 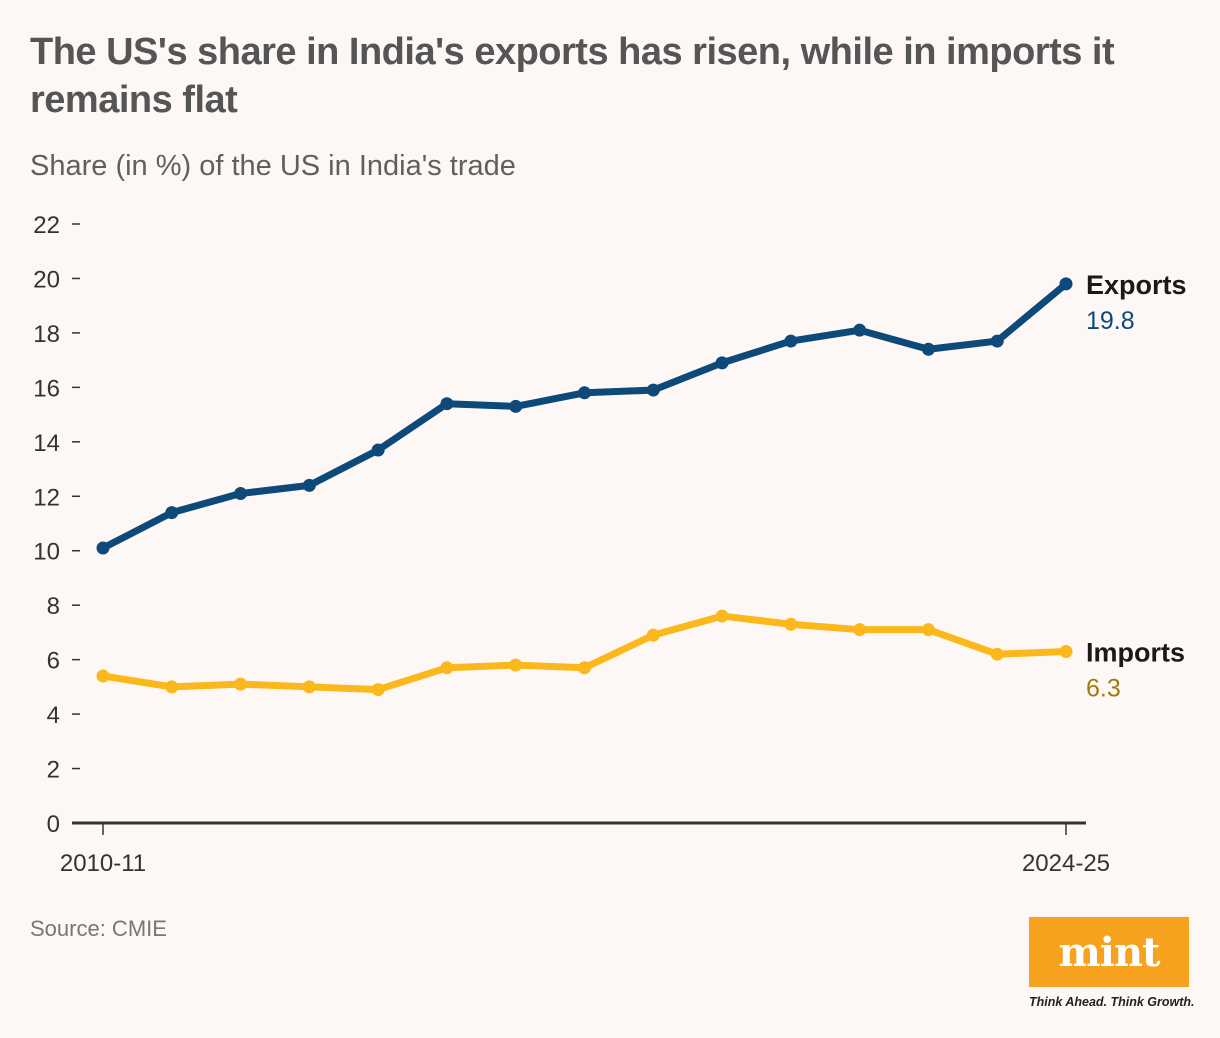 I want to click on y-tick-label: 20, so click(x=46, y=279).